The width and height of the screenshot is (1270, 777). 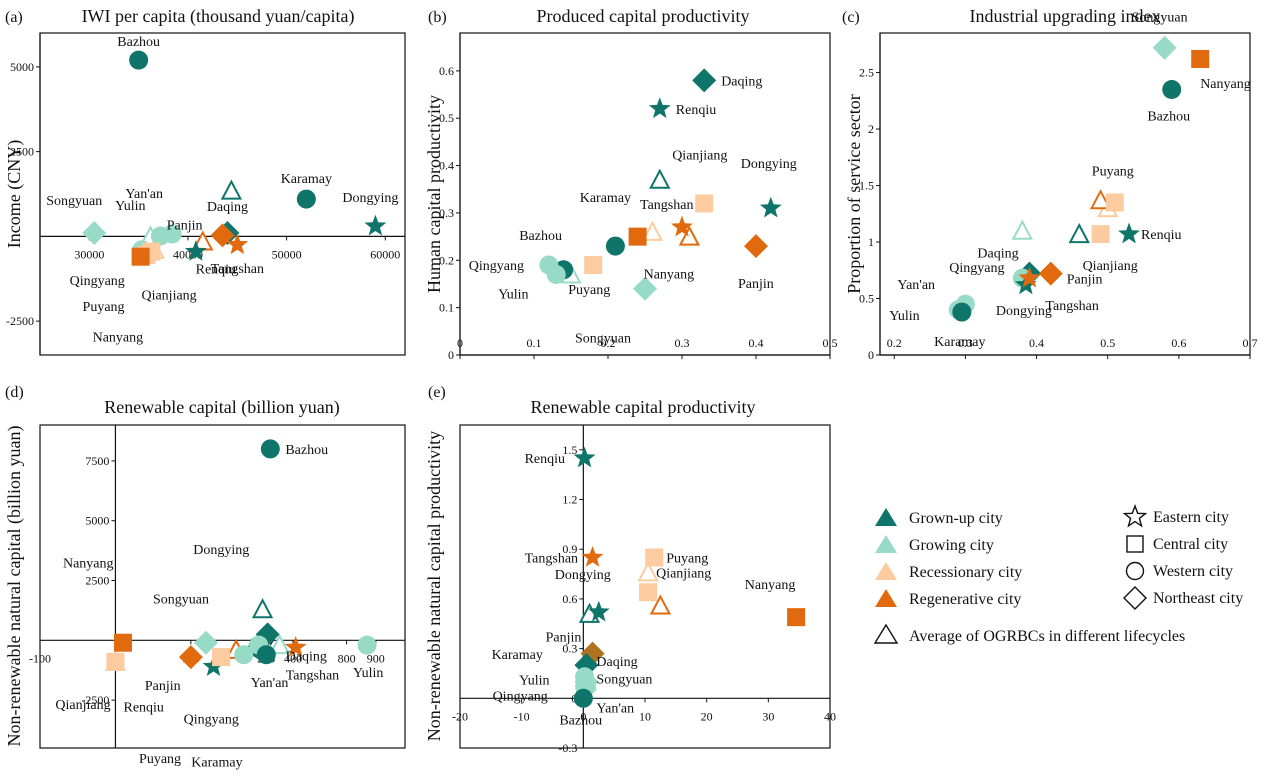 What do you see at coordinates (569, 500) in the screenshot?
I see `y-tick-label: 1.2` at bounding box center [569, 500].